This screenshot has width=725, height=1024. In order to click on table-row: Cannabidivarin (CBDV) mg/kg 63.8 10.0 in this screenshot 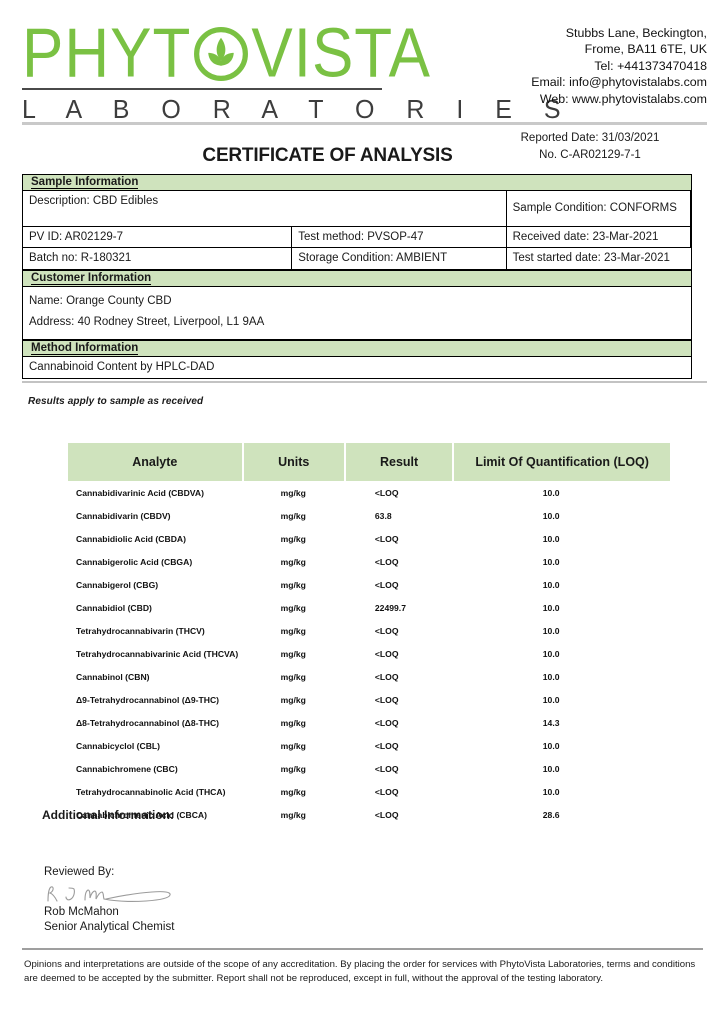, I will do `click(369, 515)`.